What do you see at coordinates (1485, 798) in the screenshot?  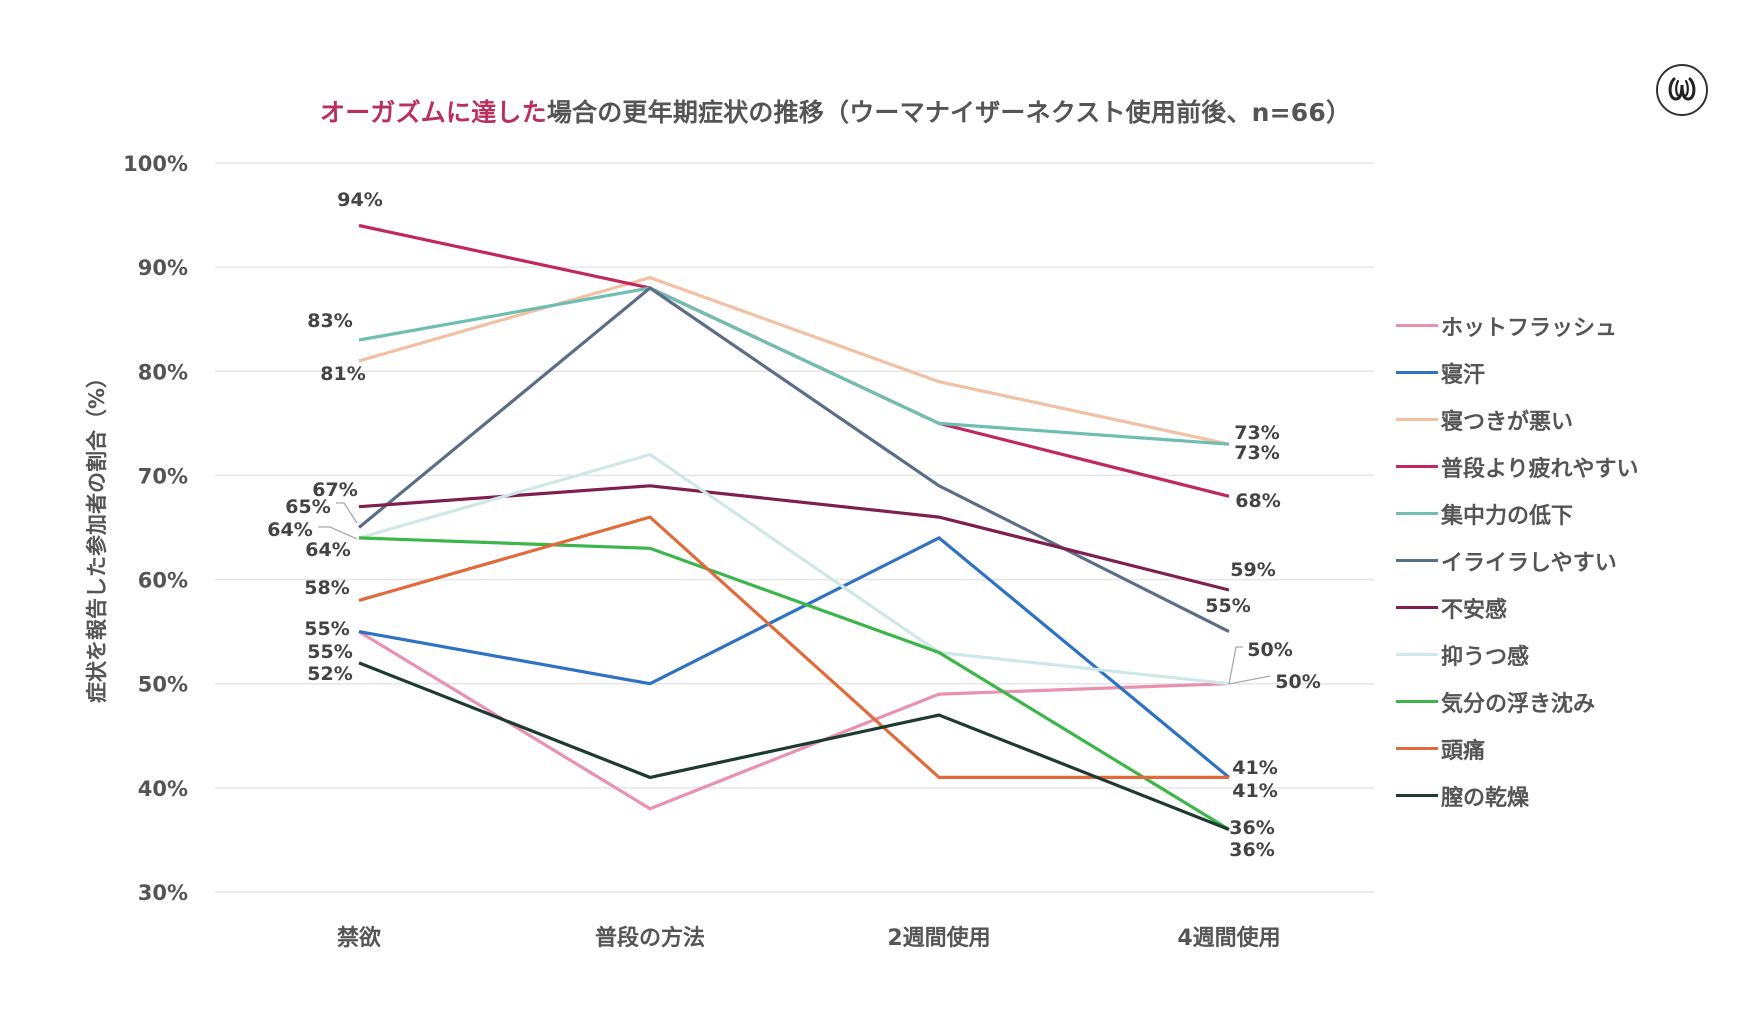 I see `legend-label: 膣の乾燥` at bounding box center [1485, 798].